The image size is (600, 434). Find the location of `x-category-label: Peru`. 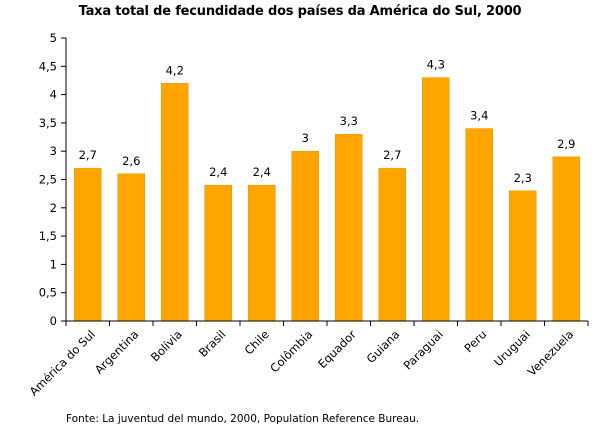

x-category-label: Peru is located at coordinates (475, 341).